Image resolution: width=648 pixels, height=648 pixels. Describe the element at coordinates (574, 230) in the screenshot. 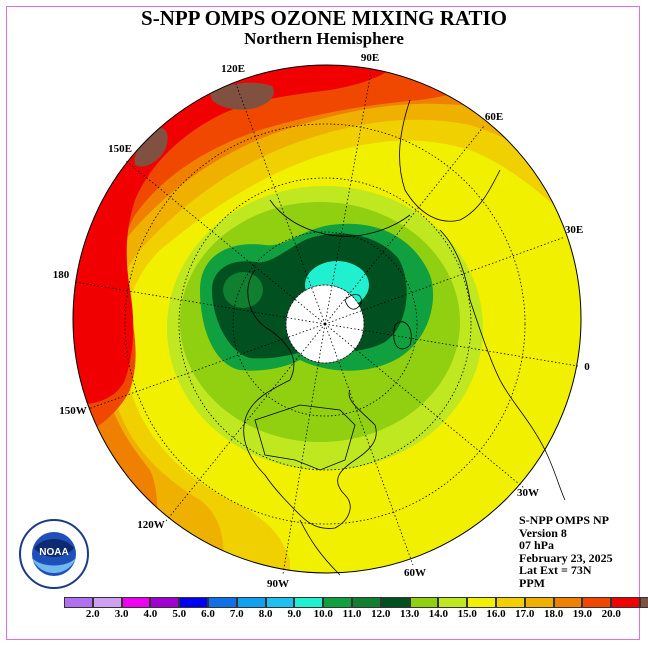

I see `label-30e: 30E` at that location.